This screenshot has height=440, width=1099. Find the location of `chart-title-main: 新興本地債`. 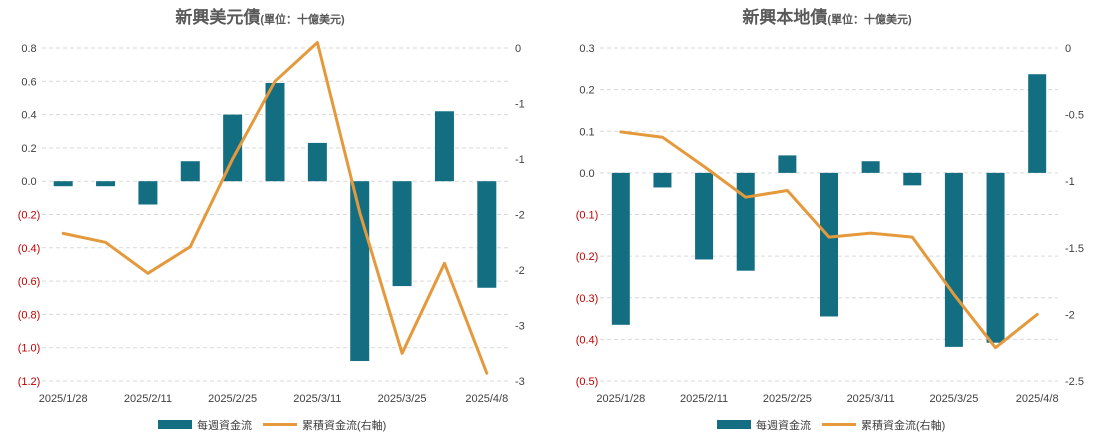

chart-title-main: 新興本地債 is located at coordinates (784, 17).